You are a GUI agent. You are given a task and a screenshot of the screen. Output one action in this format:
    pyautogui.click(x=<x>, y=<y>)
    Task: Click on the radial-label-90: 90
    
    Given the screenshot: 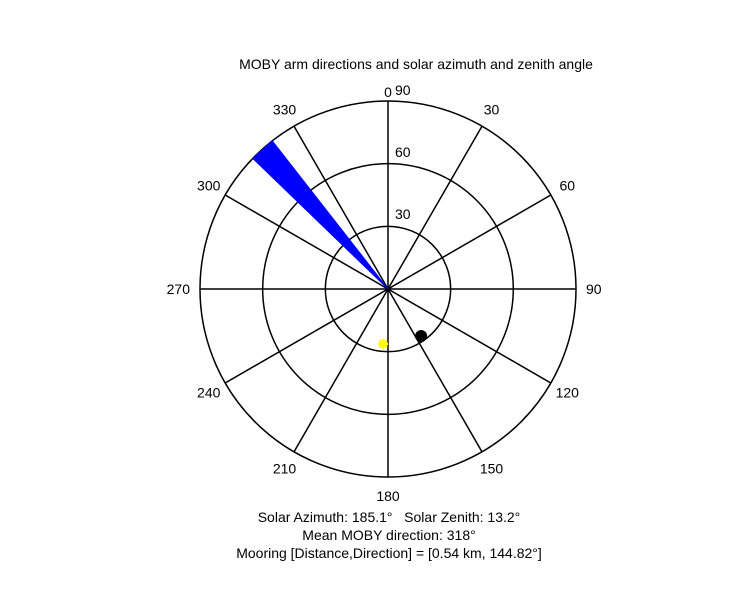 What is the action you would take?
    pyautogui.click(x=403, y=90)
    